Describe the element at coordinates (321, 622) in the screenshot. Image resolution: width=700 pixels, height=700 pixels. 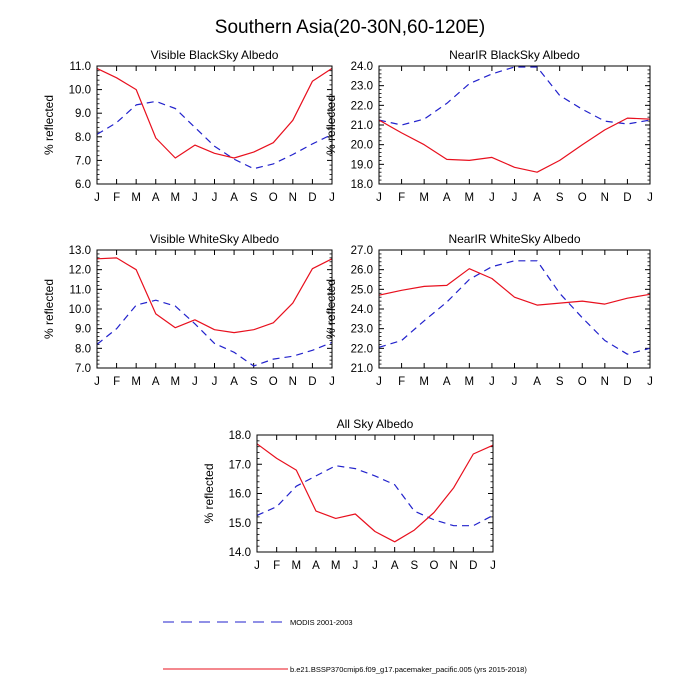
I see `legend-obs-label: MODIS 2001-2003` at that location.